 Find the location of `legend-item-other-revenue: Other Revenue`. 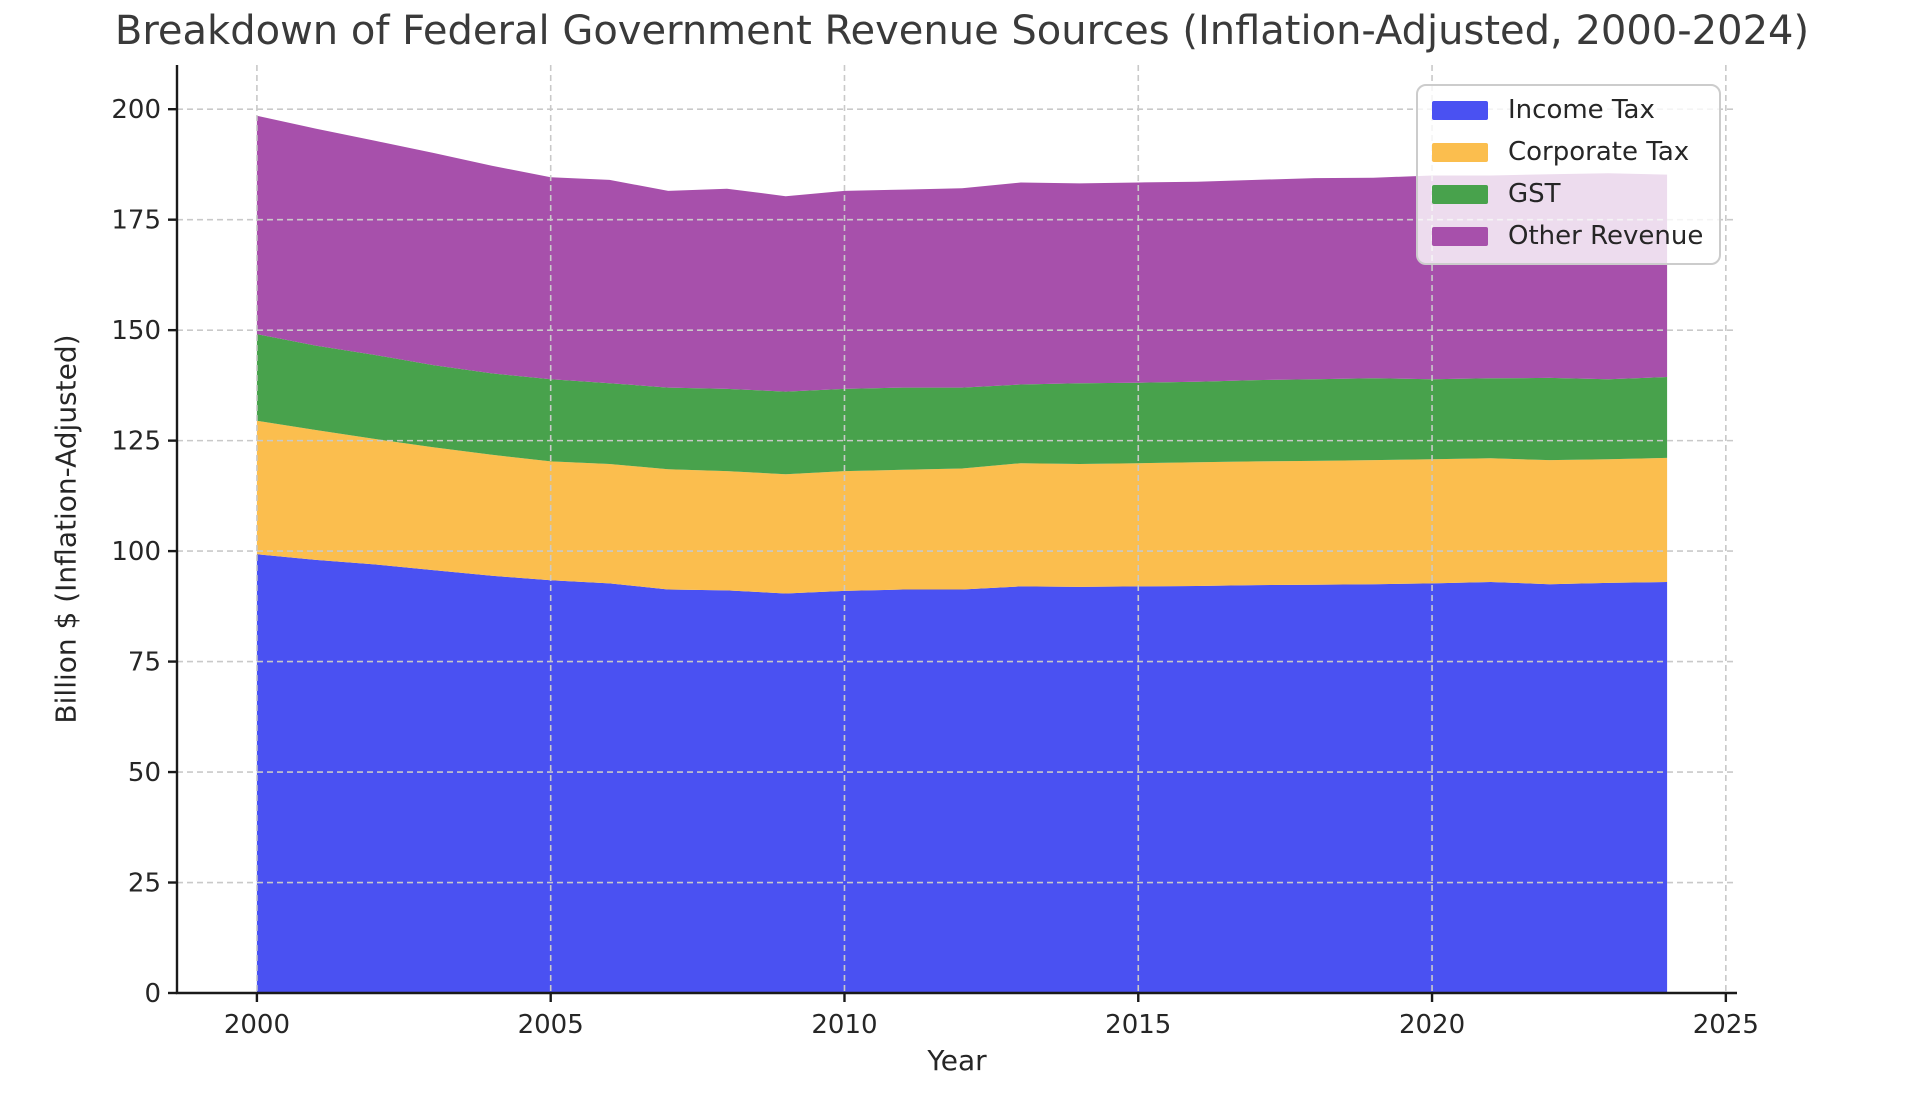

legend-item-other-revenue: Other Revenue is located at coordinates (1567, 236).